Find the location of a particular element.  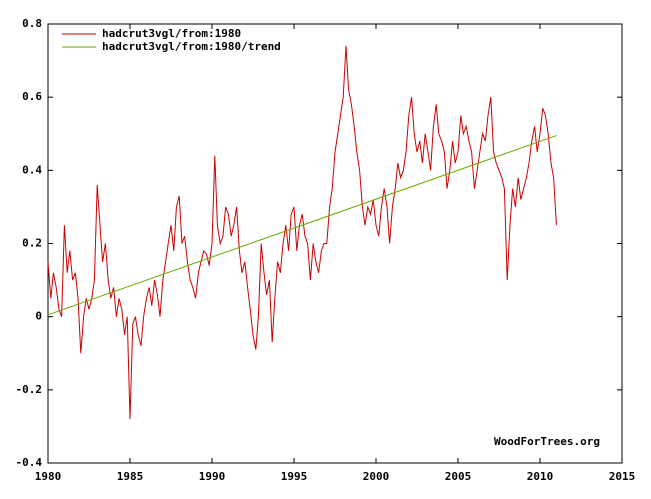

x-tick-label: 2005 is located at coordinates (458, 476).